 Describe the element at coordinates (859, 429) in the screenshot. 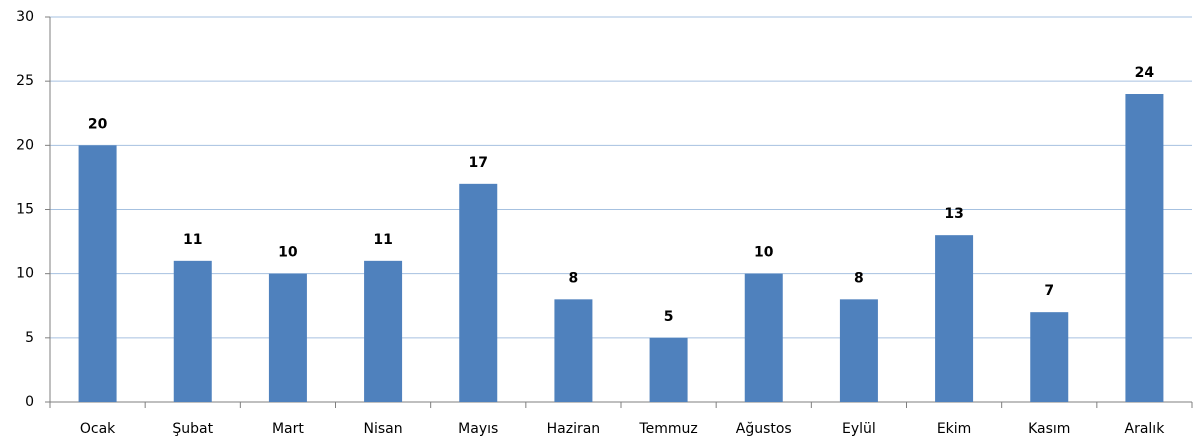

I see `x-tick-label: Eylül` at that location.